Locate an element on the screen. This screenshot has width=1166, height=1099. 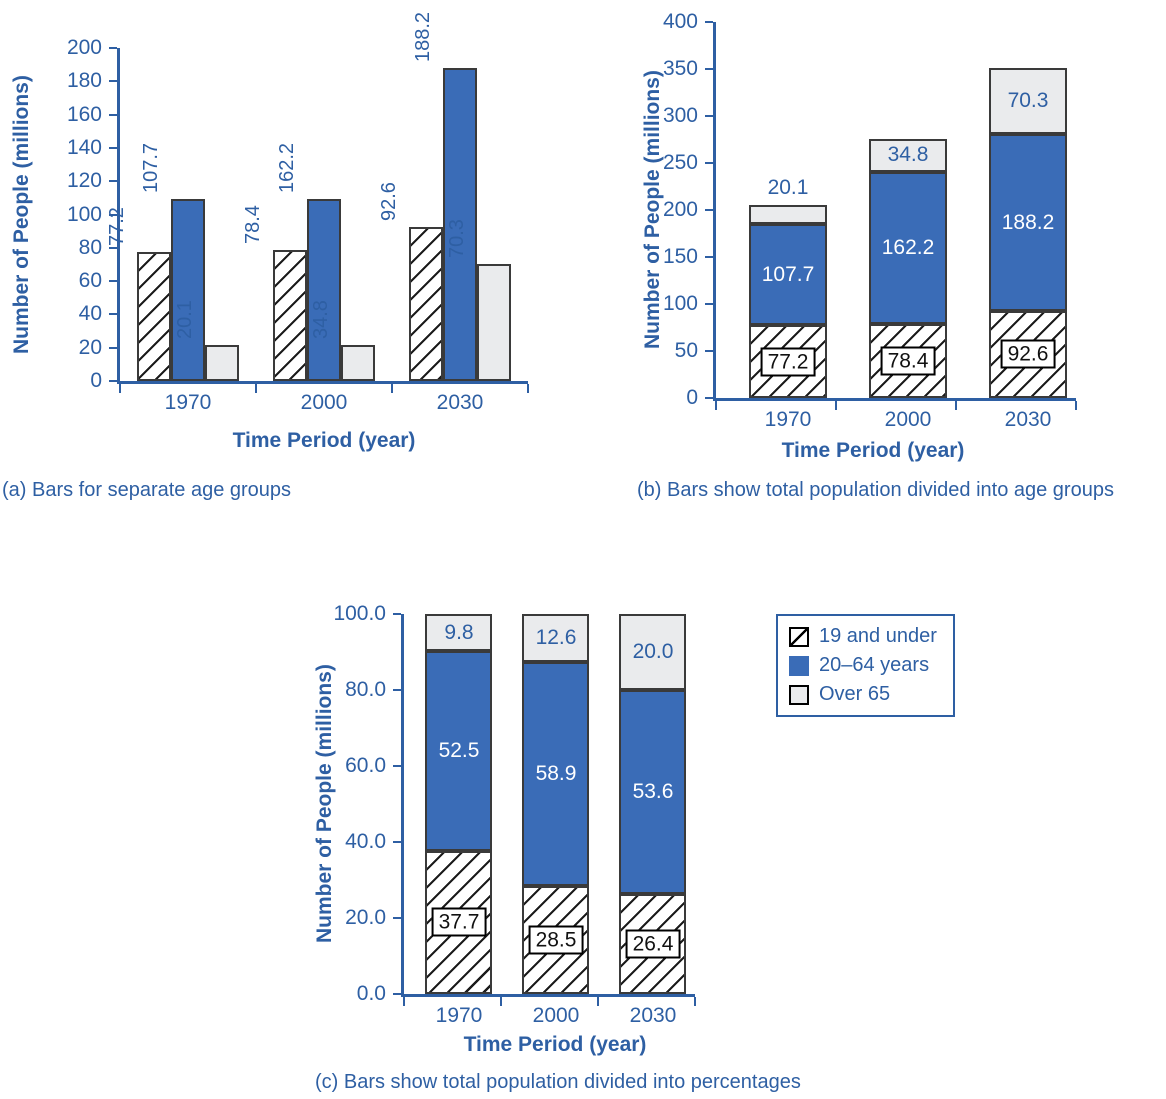
value-label-2000-over-65: 12.6 is located at coordinates (556, 637).